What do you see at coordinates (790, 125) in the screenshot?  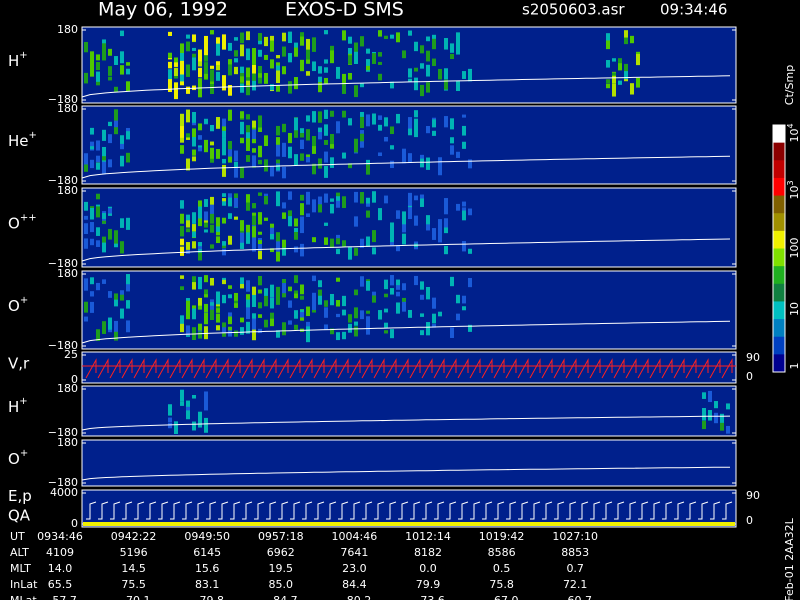 I see `colorbar-tick-exp: 4` at bounding box center [790, 125].